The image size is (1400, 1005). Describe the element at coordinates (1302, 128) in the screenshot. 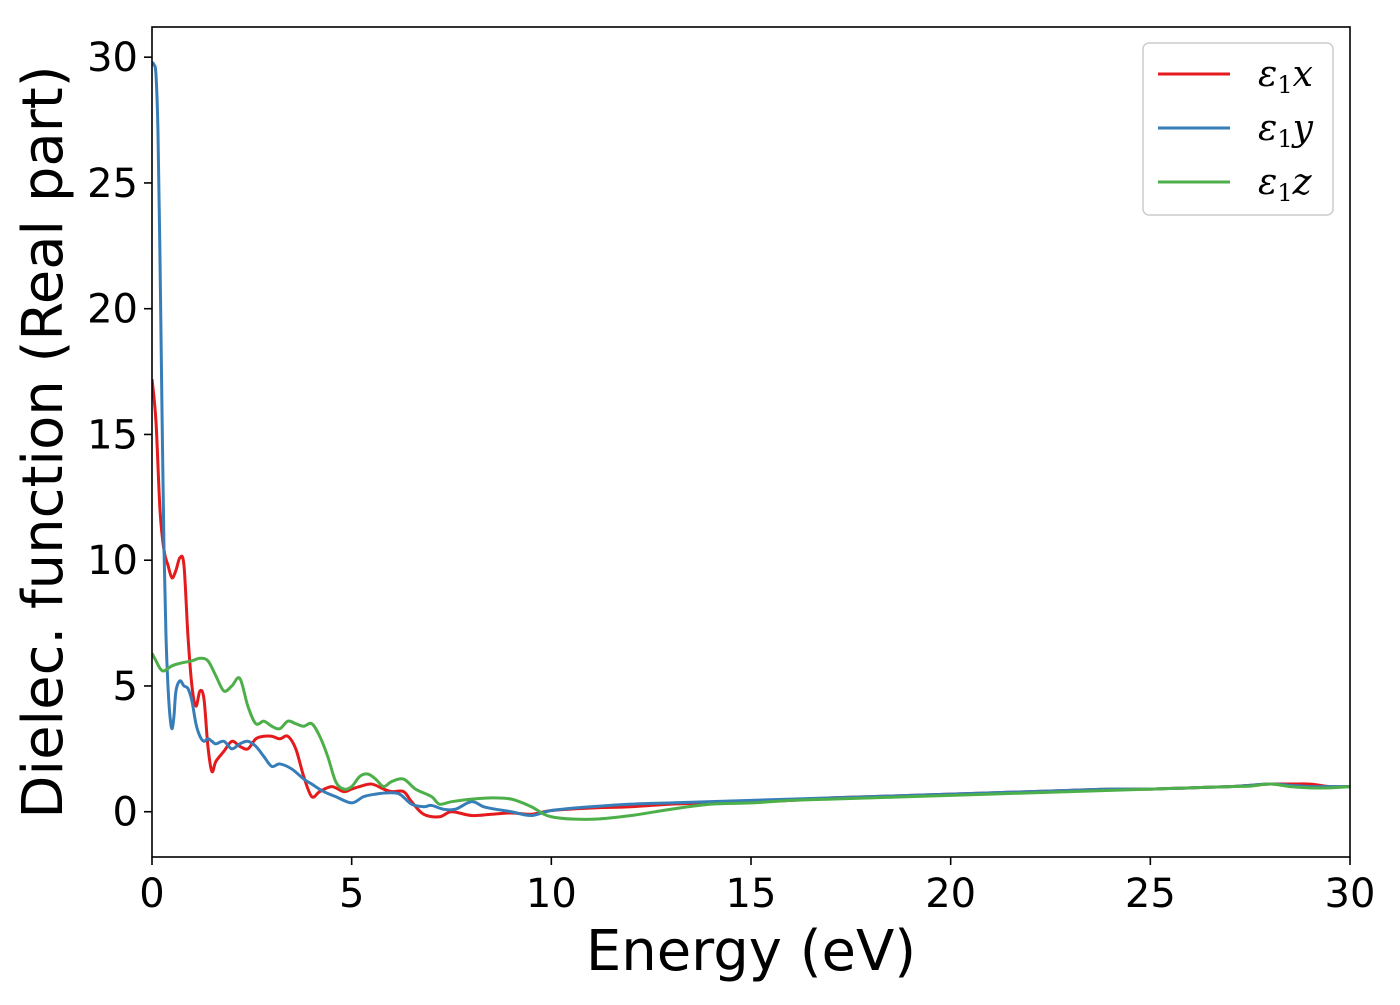

I see `legend-label-variable: y` at that location.